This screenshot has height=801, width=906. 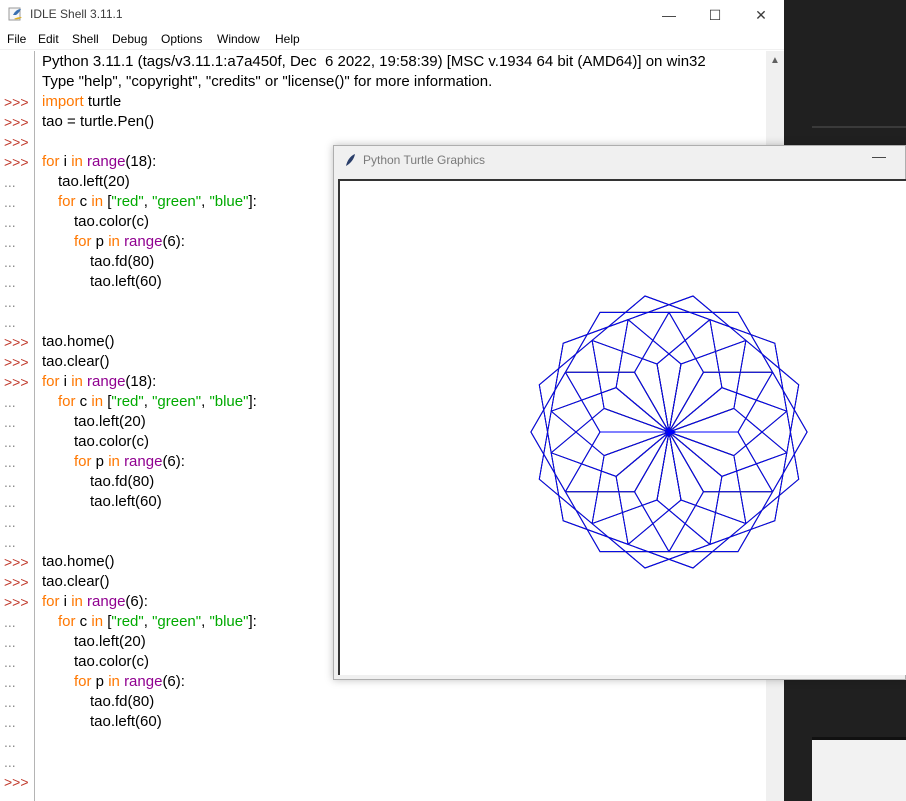 I want to click on turtle-drawing, so click(x=669, y=432).